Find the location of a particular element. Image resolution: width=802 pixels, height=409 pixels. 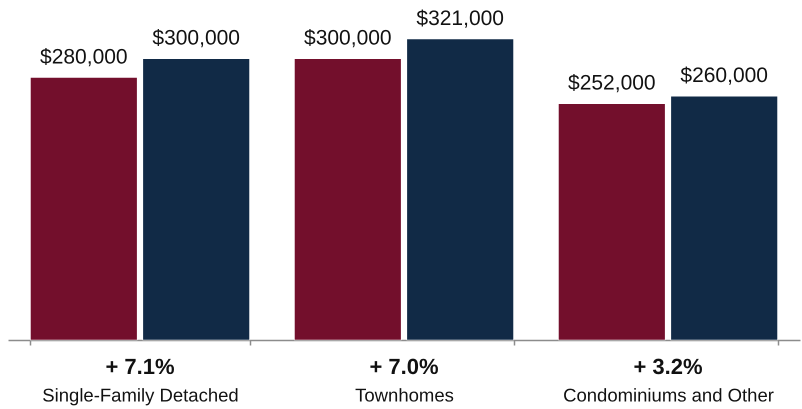

x-tick-label: Single-Family Detached is located at coordinates (140, 395).